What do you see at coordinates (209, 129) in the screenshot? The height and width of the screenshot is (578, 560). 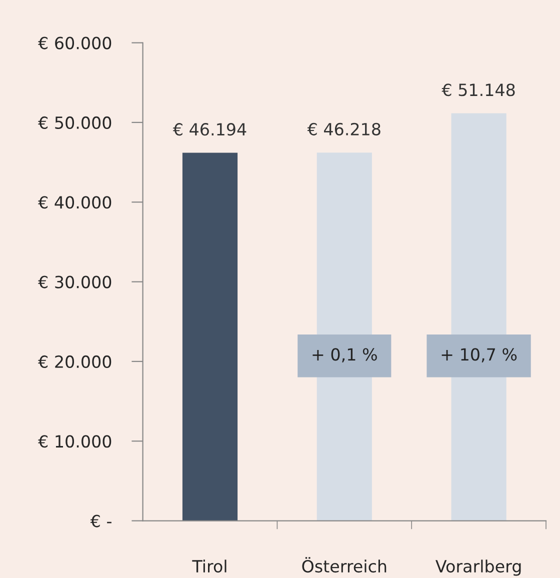 I see `data-label: € 46.194` at bounding box center [209, 129].